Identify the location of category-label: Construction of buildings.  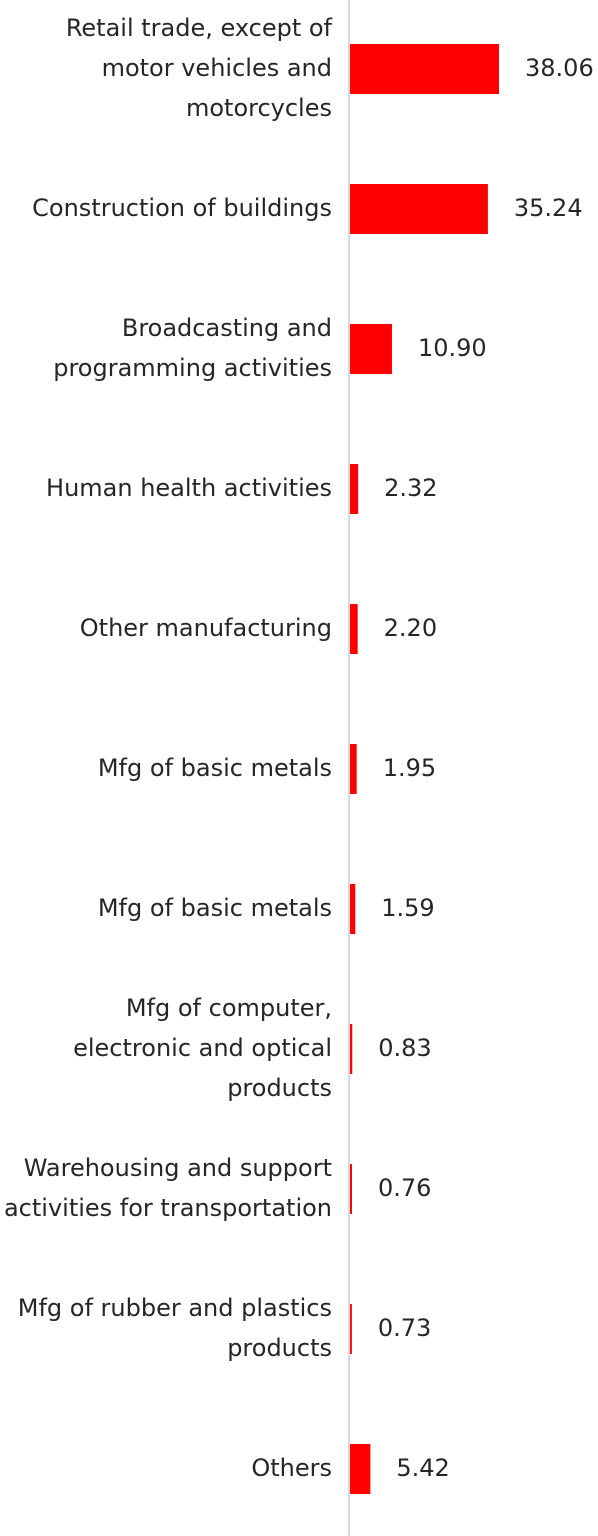
(182, 208).